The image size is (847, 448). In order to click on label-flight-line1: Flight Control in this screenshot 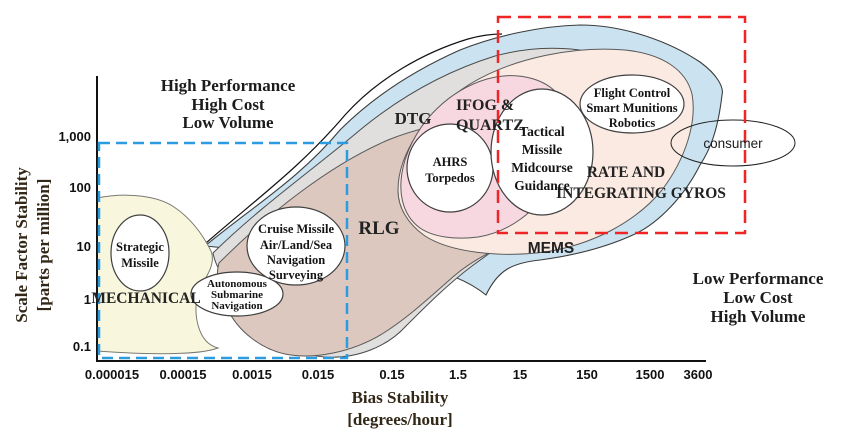, I will do `click(632, 93)`.